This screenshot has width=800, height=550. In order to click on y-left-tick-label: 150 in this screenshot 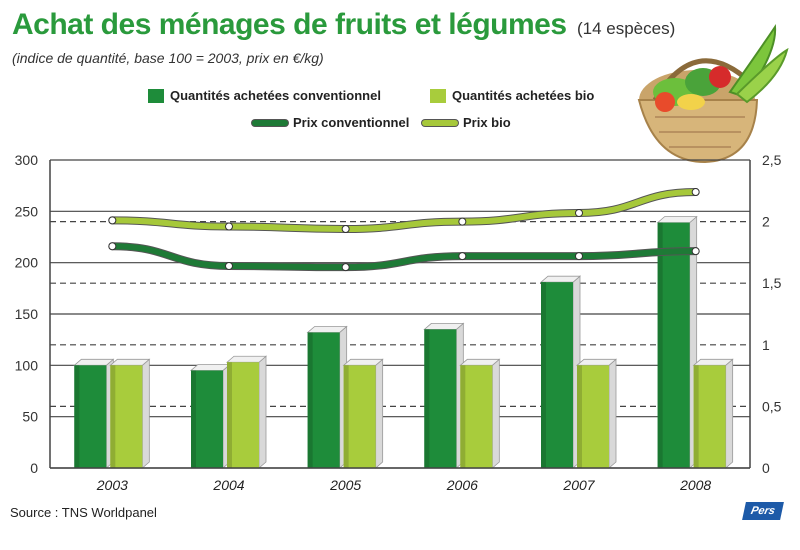, I will do `click(27, 314)`.